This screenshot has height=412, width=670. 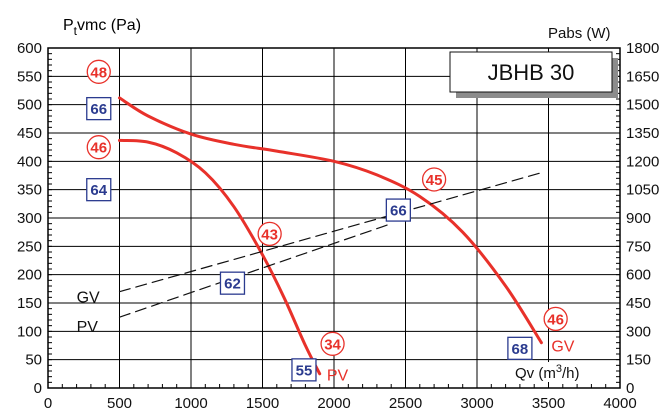 I want to click on x-tick-labels: 0 500 1000 1500 2000 2500 3000 3500 4000, so click(x=340, y=403).